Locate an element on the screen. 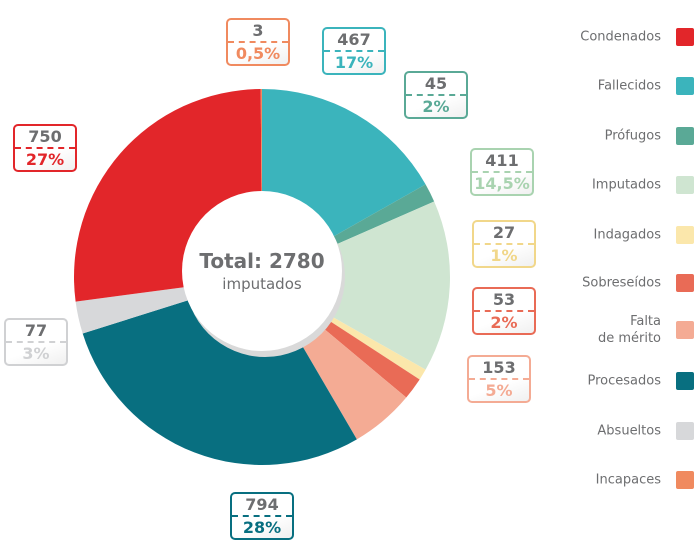  legend-label: Procesados is located at coordinates (624, 381).